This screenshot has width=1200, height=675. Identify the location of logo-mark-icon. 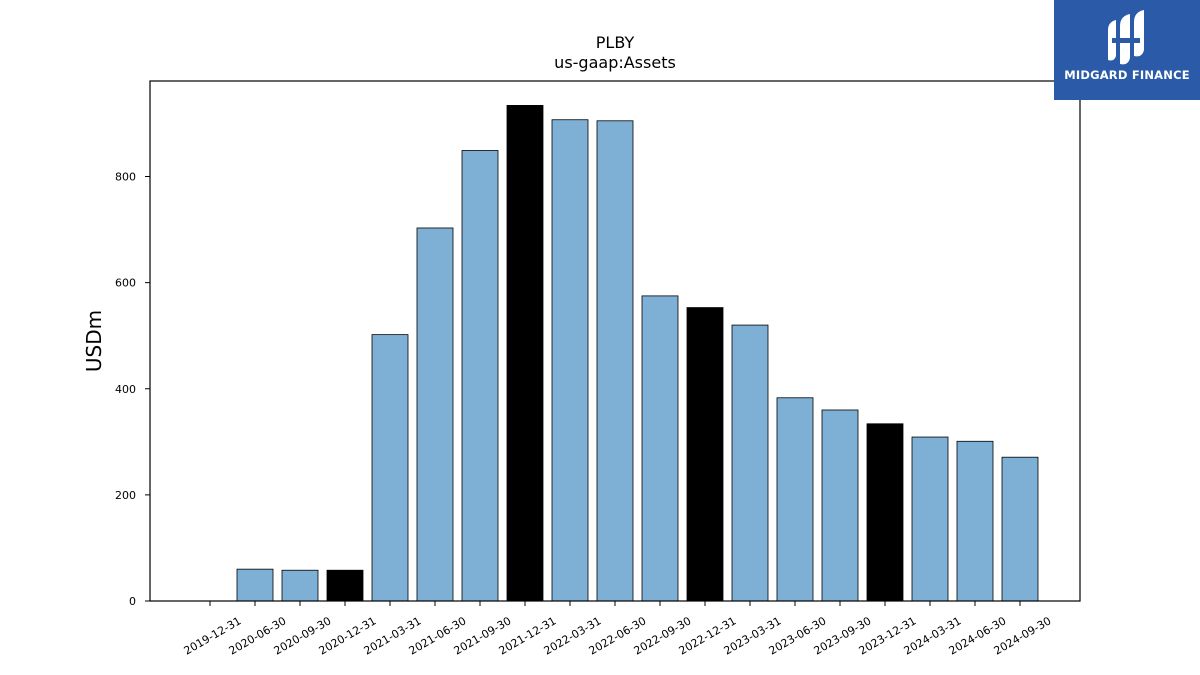
(1126, 37).